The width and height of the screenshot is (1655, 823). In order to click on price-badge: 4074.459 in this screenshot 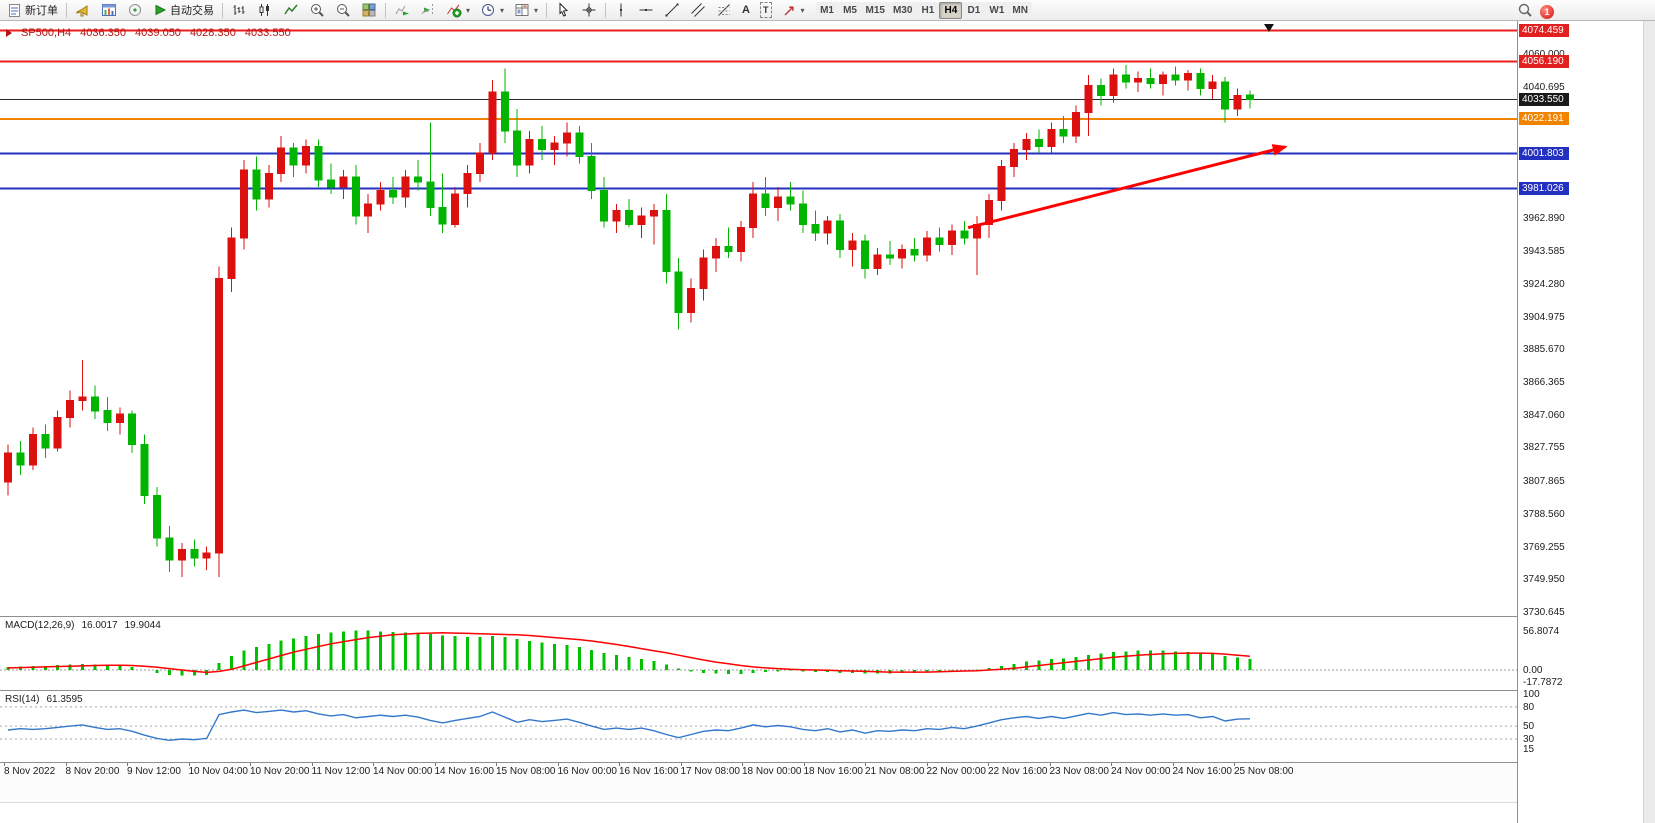, I will do `click(1544, 30)`.